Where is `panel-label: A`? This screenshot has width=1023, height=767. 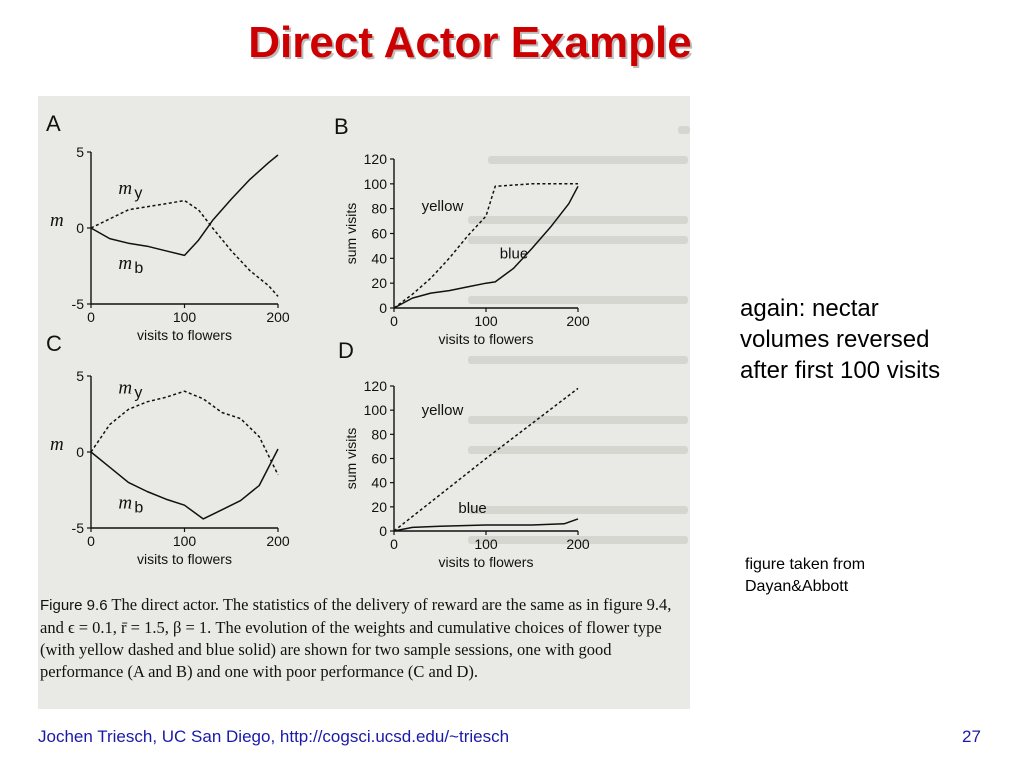
panel-label: A is located at coordinates (53, 123).